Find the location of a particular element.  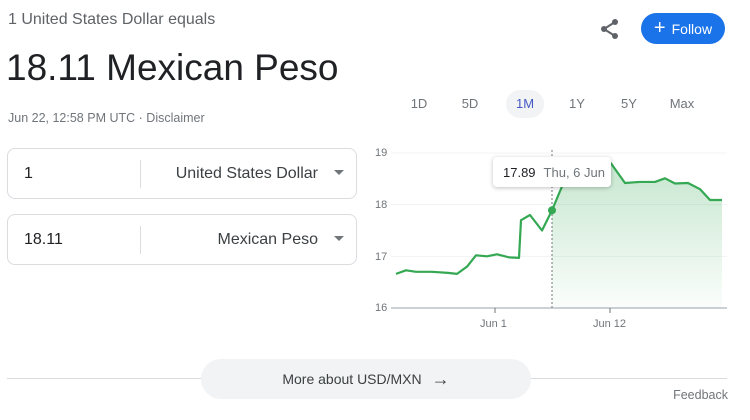

to-currency-select: Mexican Peso is located at coordinates (268, 239).